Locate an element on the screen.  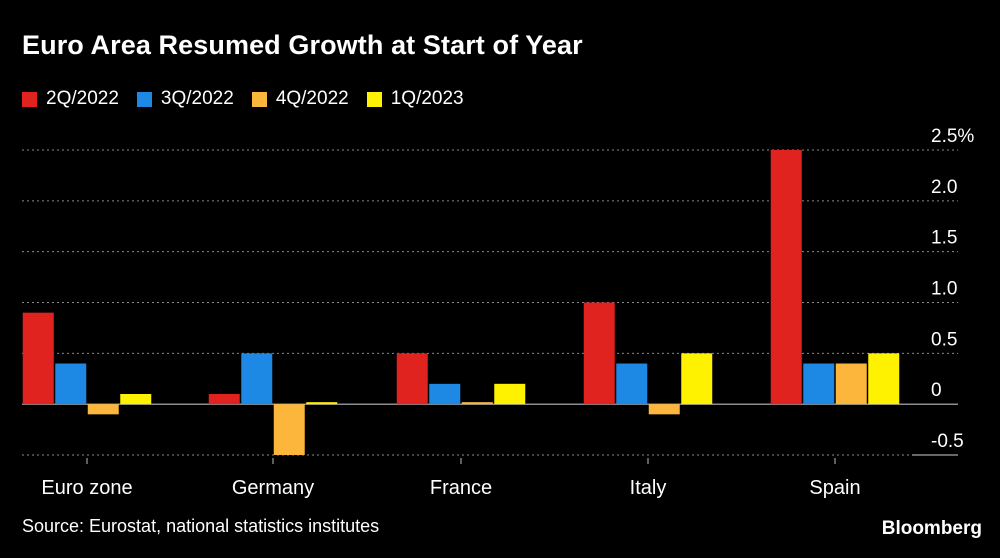
y-tick-label: 0.5 is located at coordinates (944, 339).